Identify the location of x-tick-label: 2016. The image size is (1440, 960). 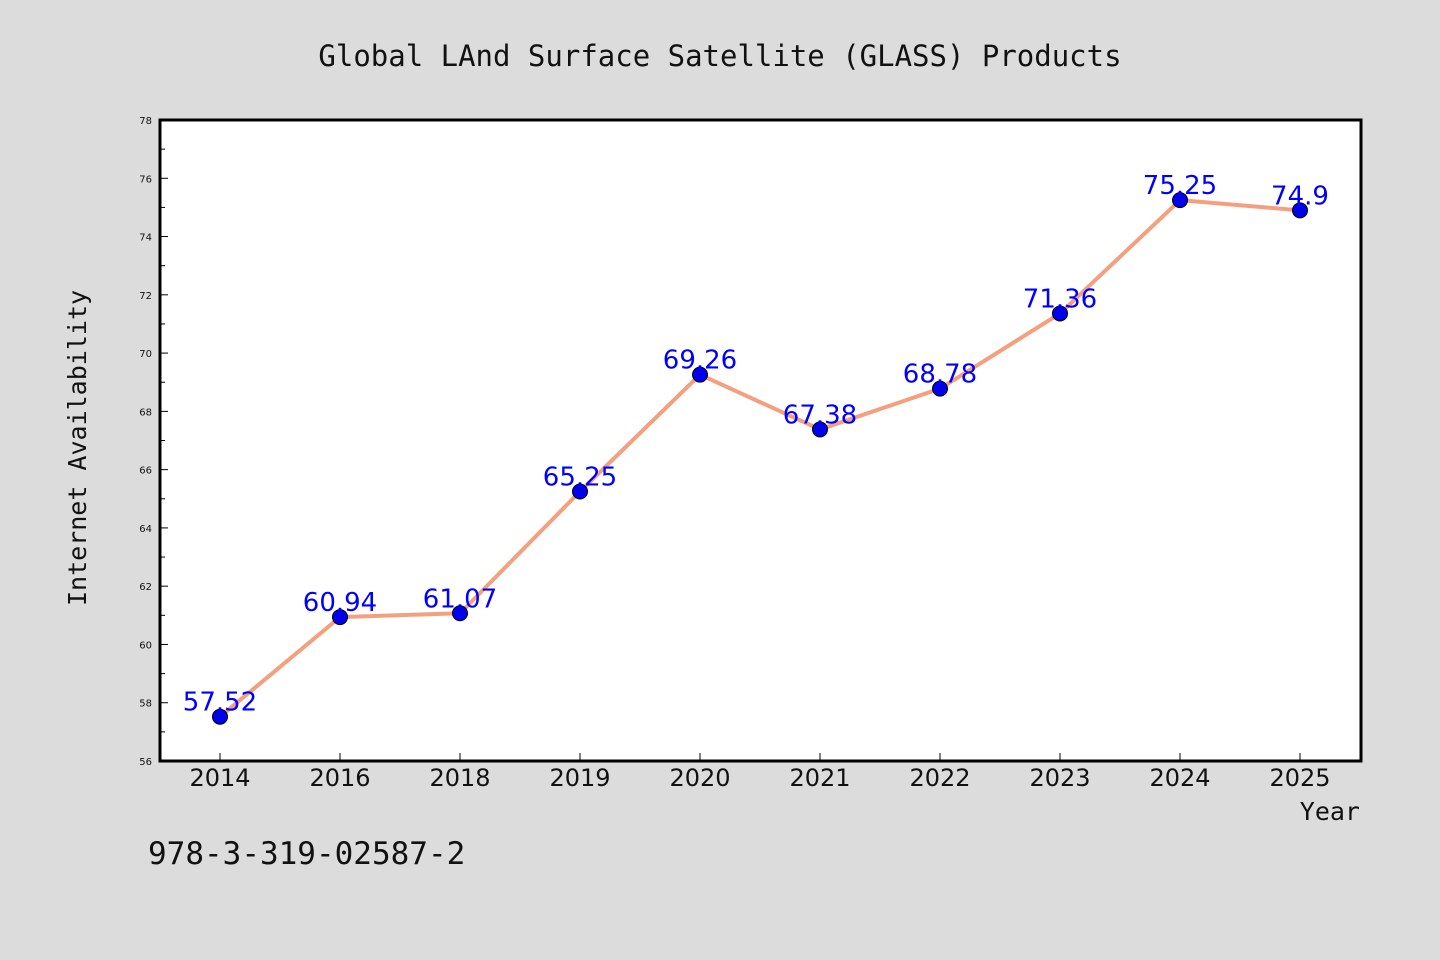
(339, 778).